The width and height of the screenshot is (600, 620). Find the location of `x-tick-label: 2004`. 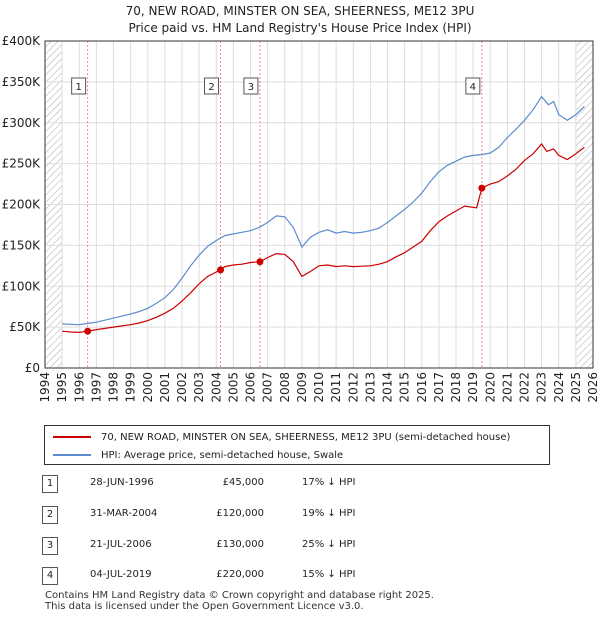

x-tick-label: 2004 is located at coordinates (216, 387).